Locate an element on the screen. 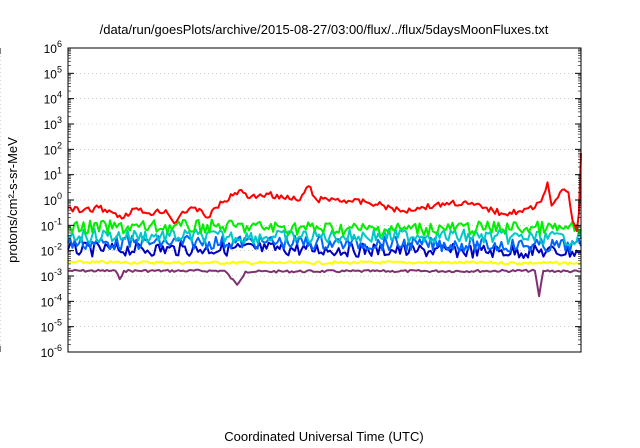 The image size is (640, 448). y-tick-label: 10⁰ is located at coordinates (53, 199).